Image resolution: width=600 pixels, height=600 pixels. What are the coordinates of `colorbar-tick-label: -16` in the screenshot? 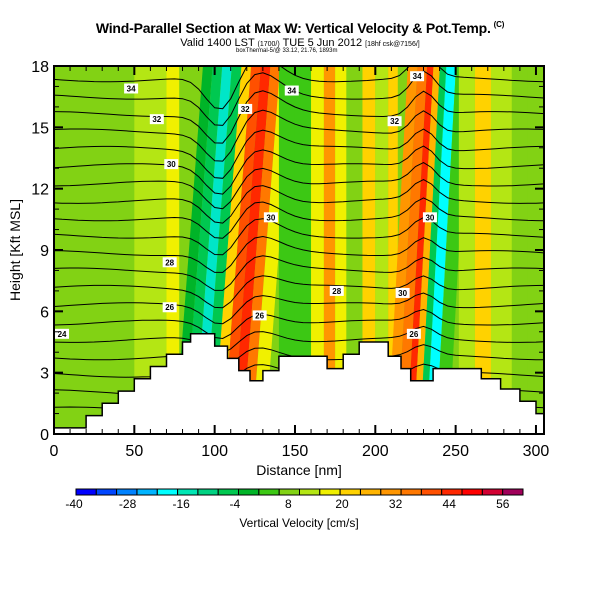 It's located at (182, 504).